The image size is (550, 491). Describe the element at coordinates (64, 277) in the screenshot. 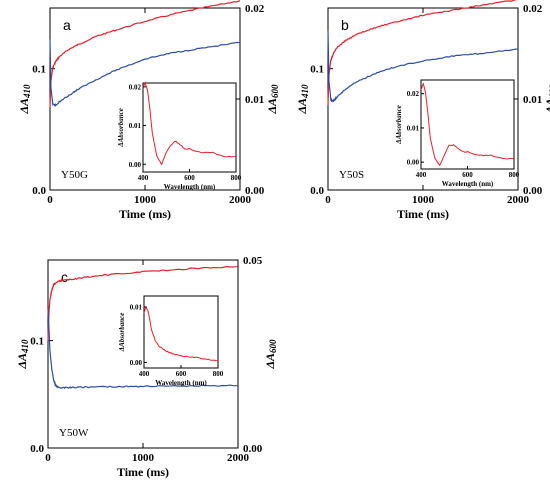

I see `panel-letter: c` at that location.